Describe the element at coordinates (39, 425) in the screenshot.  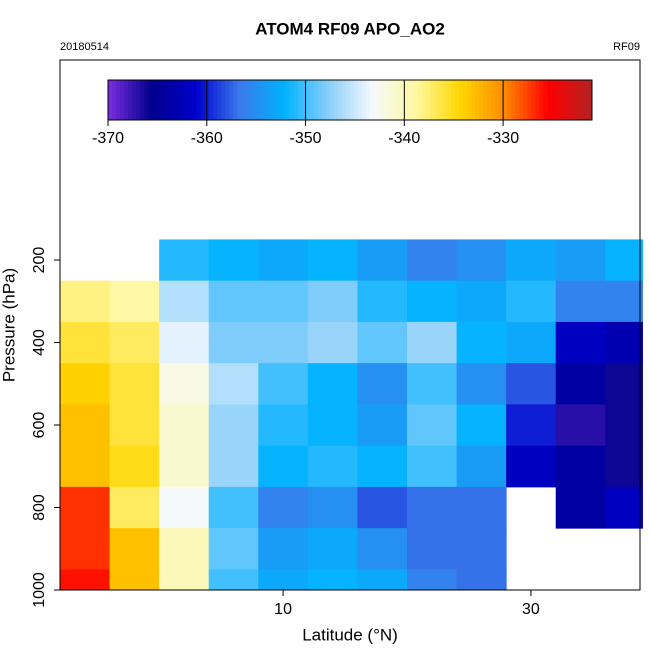
I see `y-tick-label: 600` at that location.